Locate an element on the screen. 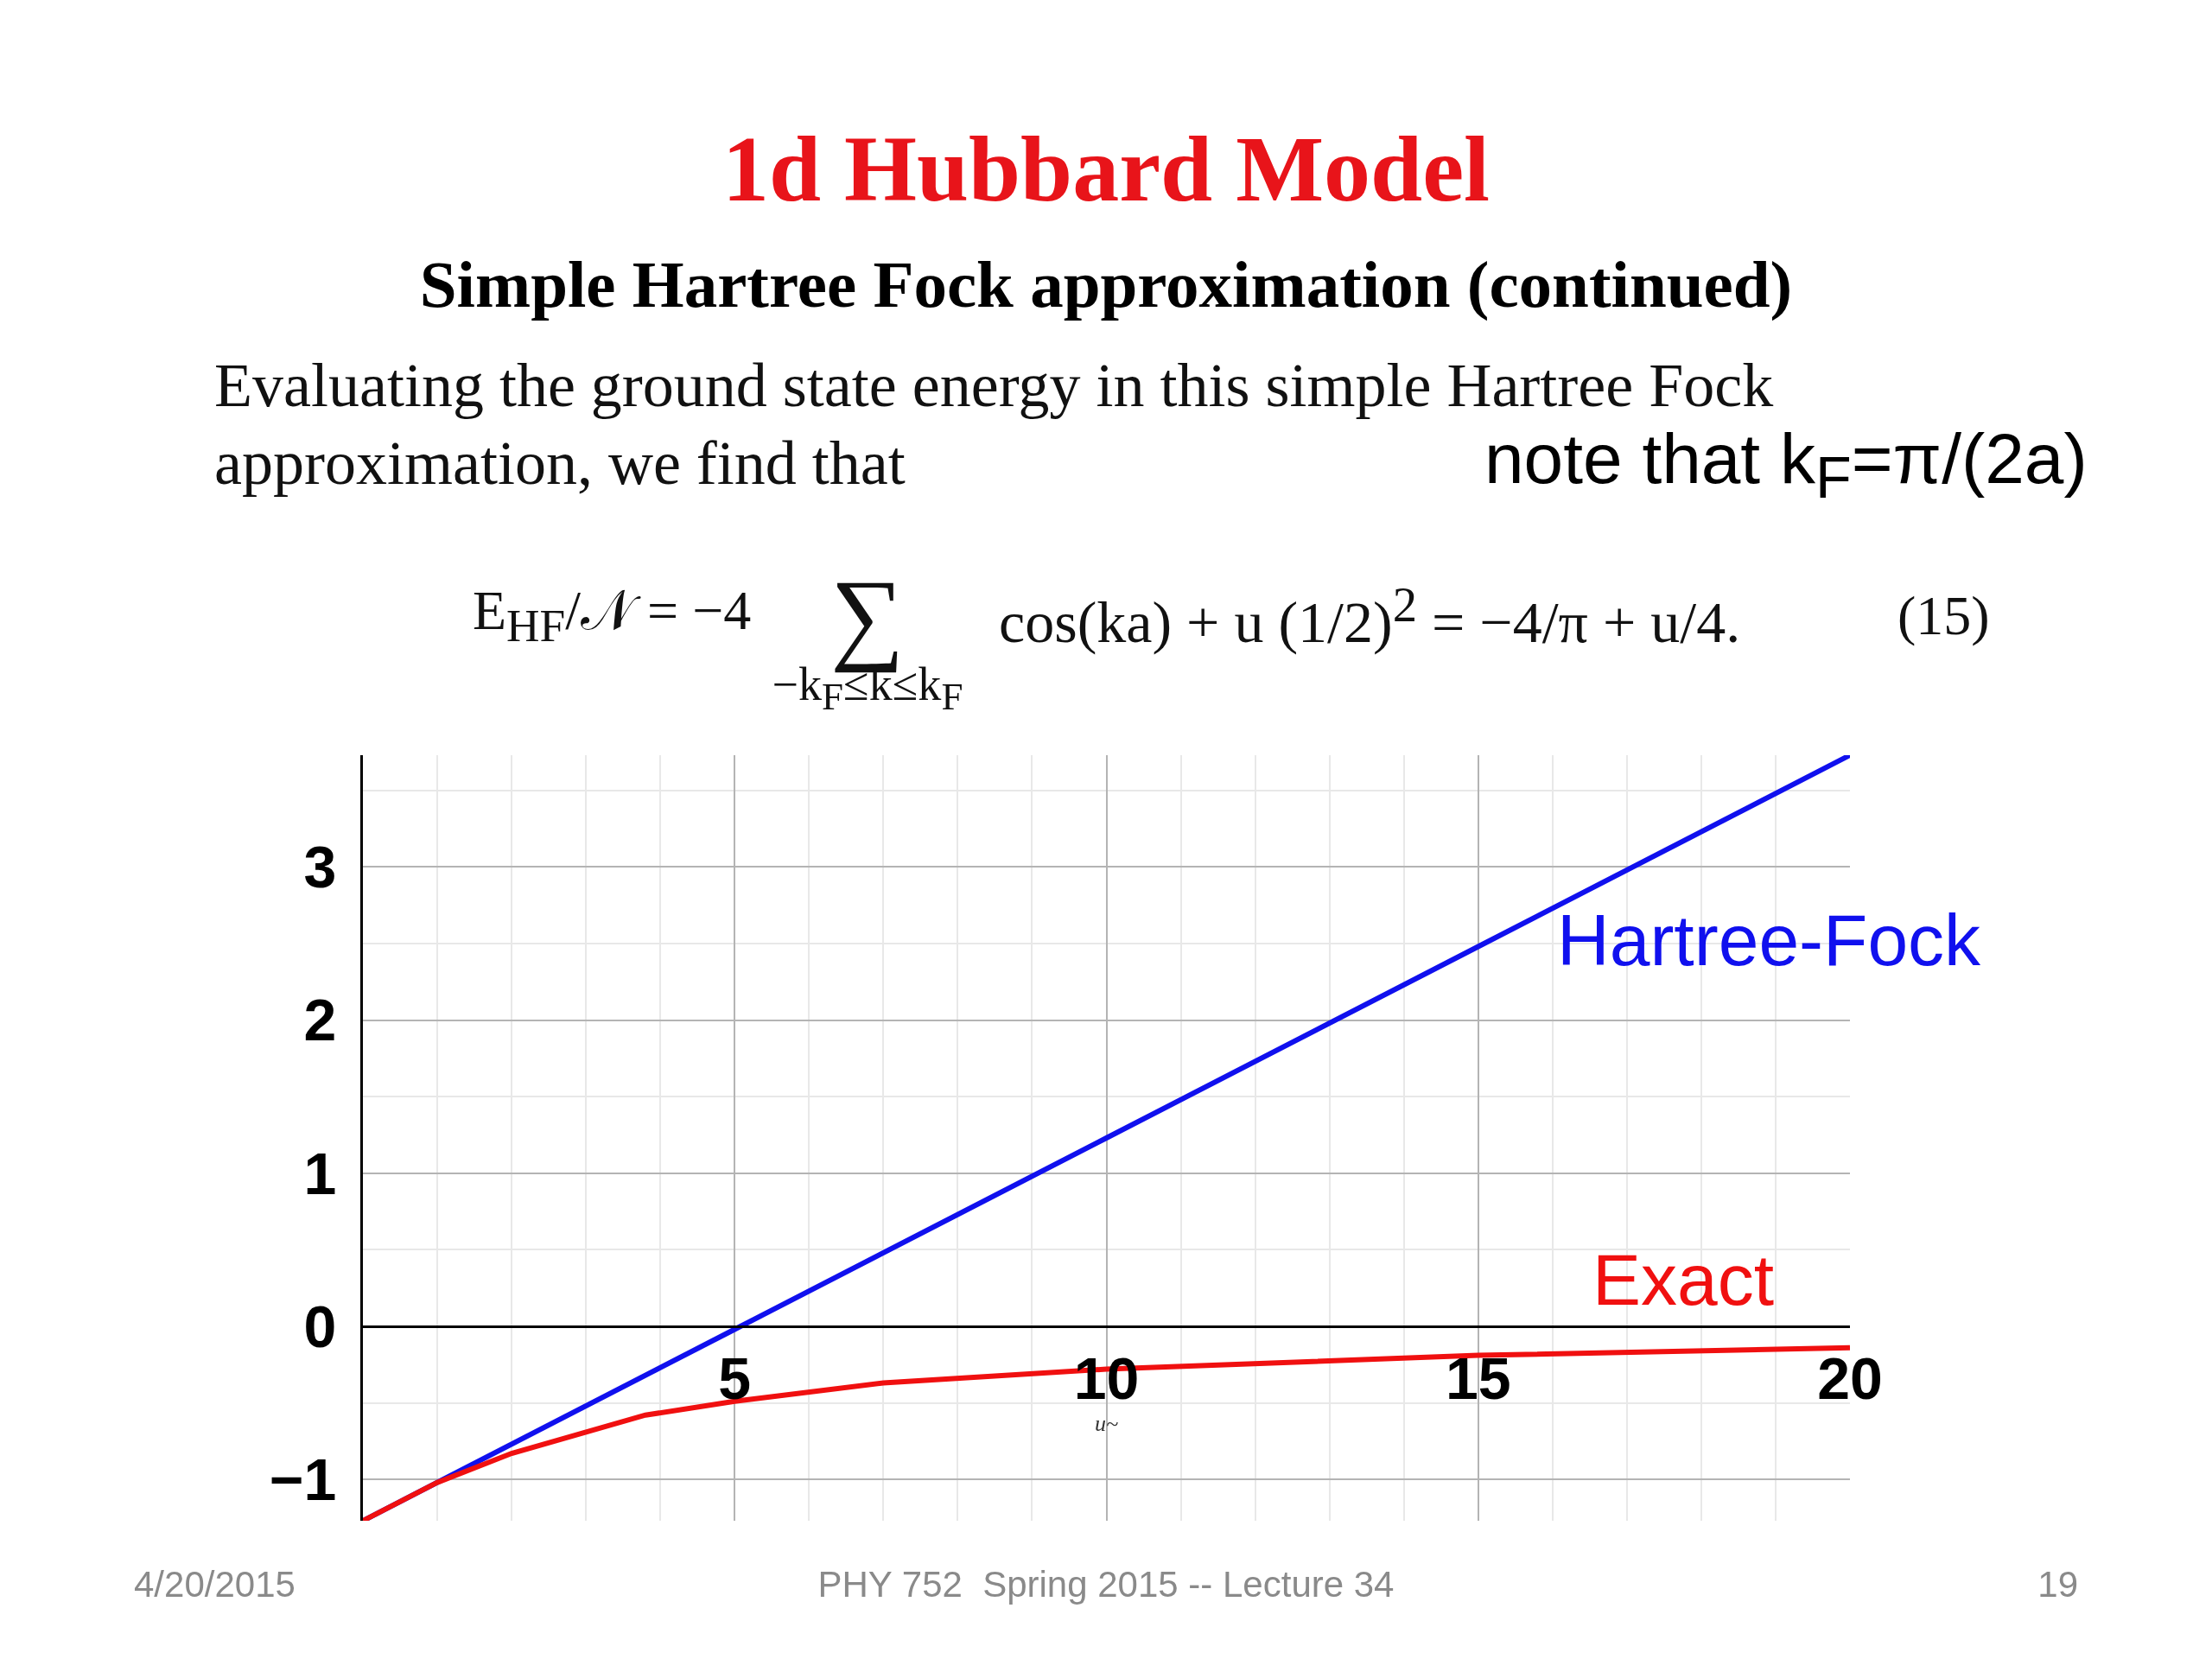 This screenshot has height=1659, width=2212. x-axis-title: u~ is located at coordinates (1106, 1424).